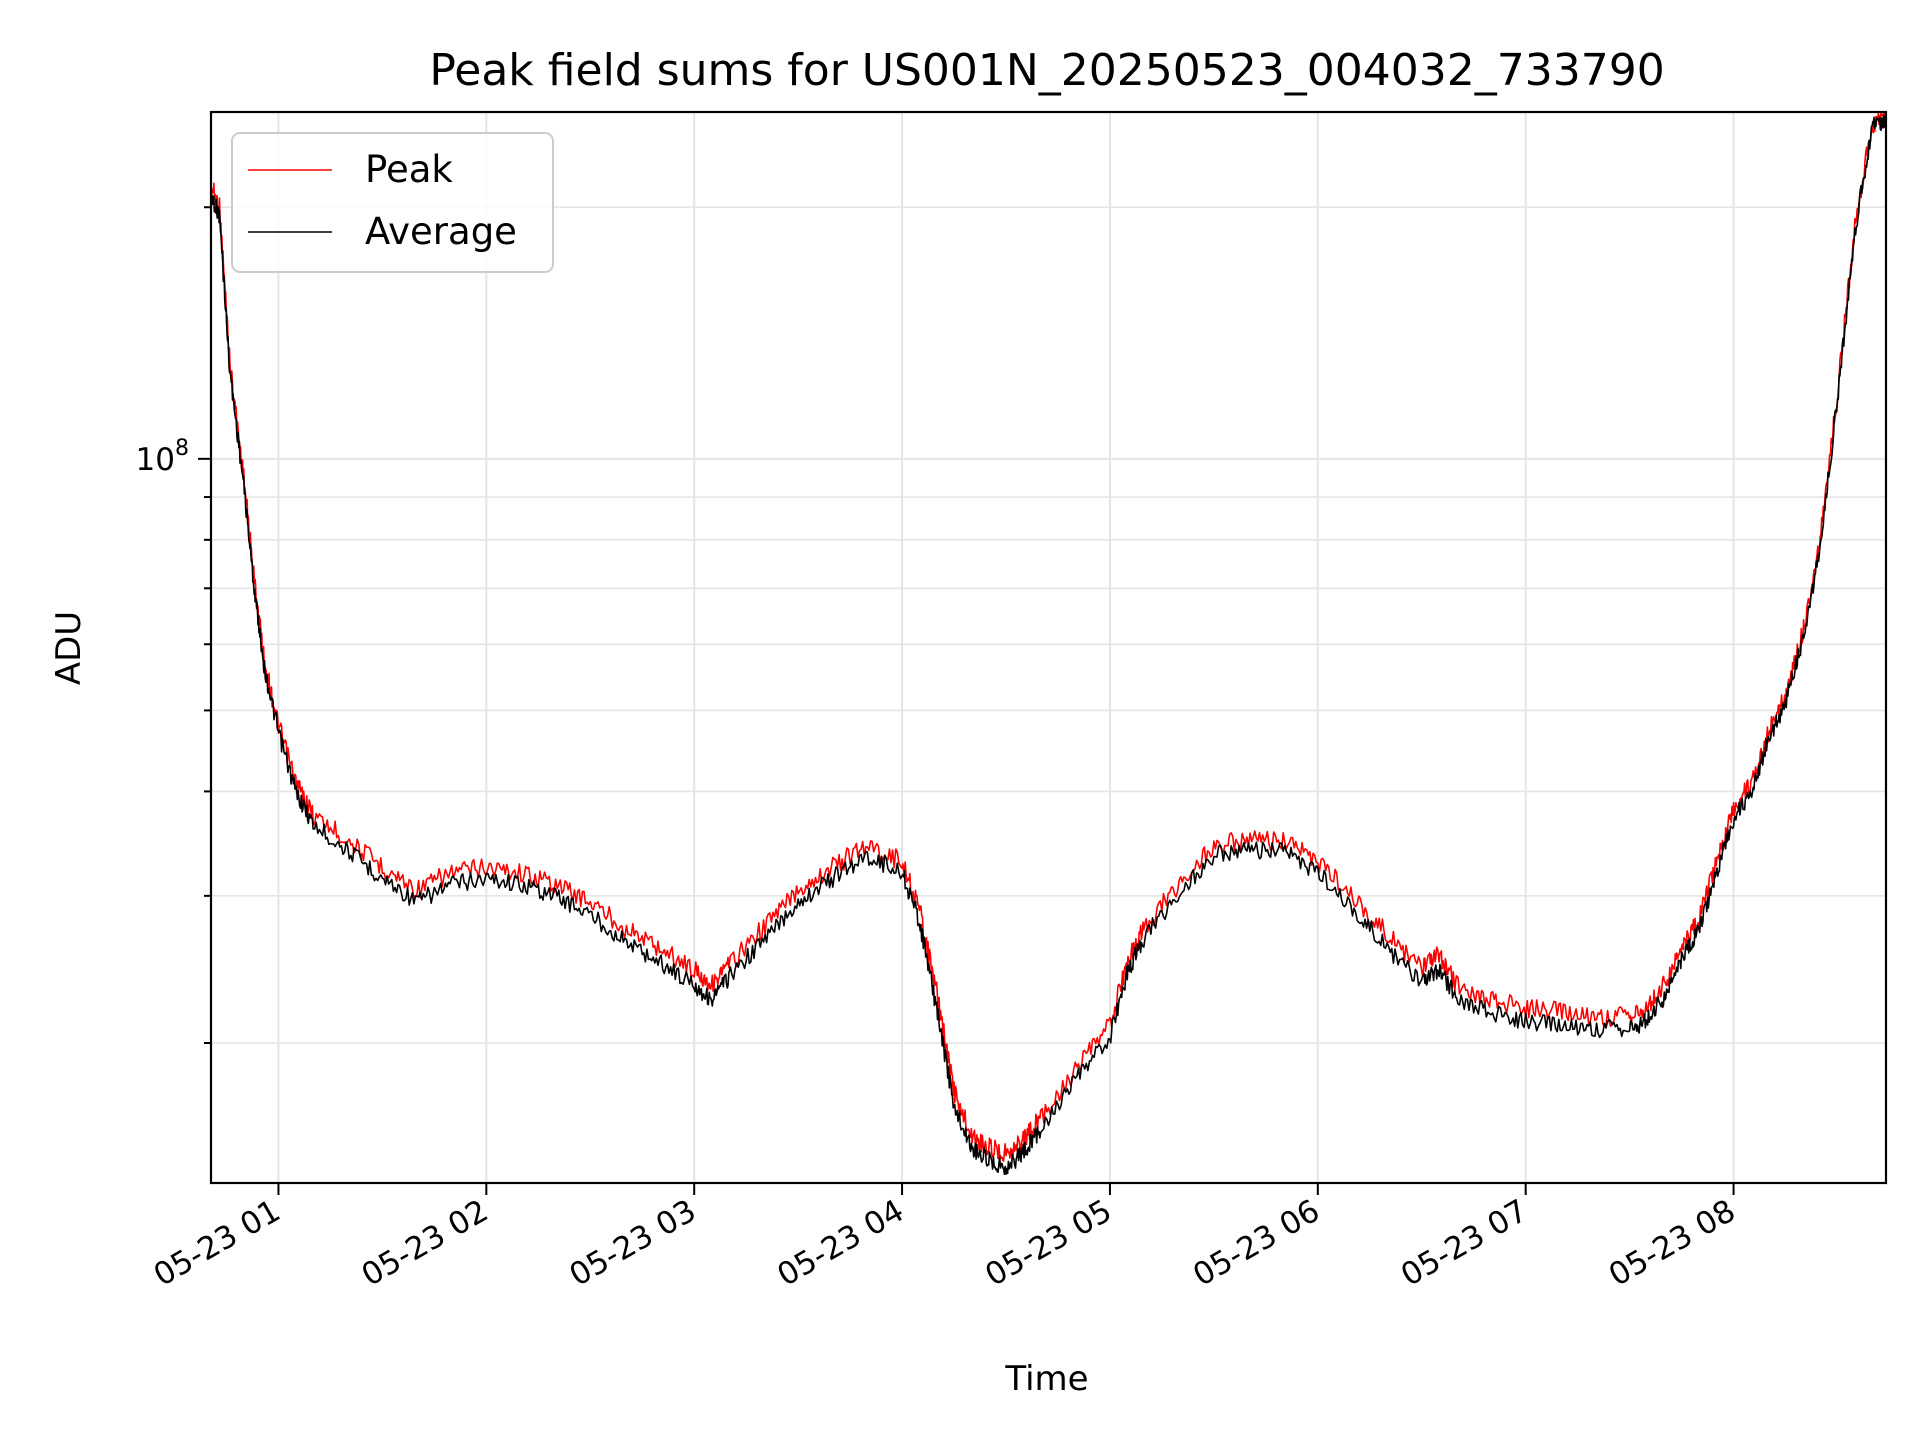  What do you see at coordinates (409, 169) in the screenshot?
I see `legend-label-peak: Peak` at bounding box center [409, 169].